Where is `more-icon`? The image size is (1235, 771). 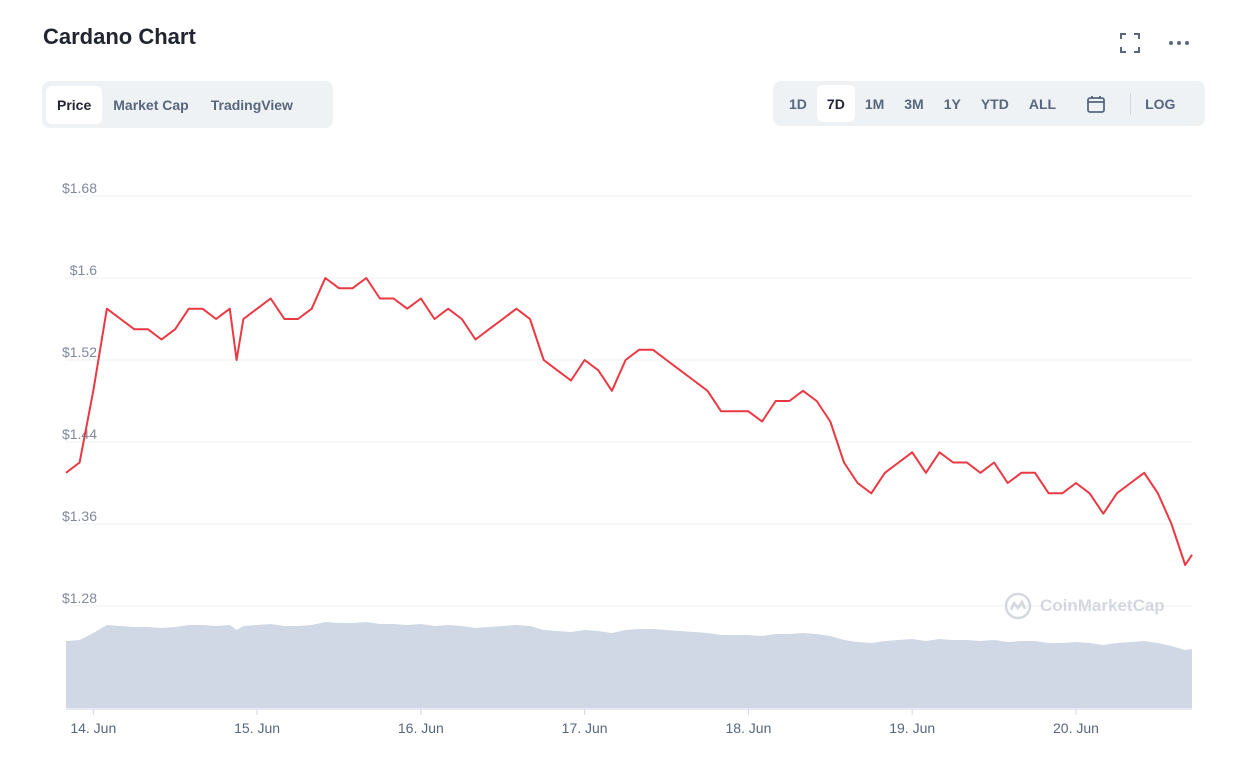
more-icon is located at coordinates (1179, 43).